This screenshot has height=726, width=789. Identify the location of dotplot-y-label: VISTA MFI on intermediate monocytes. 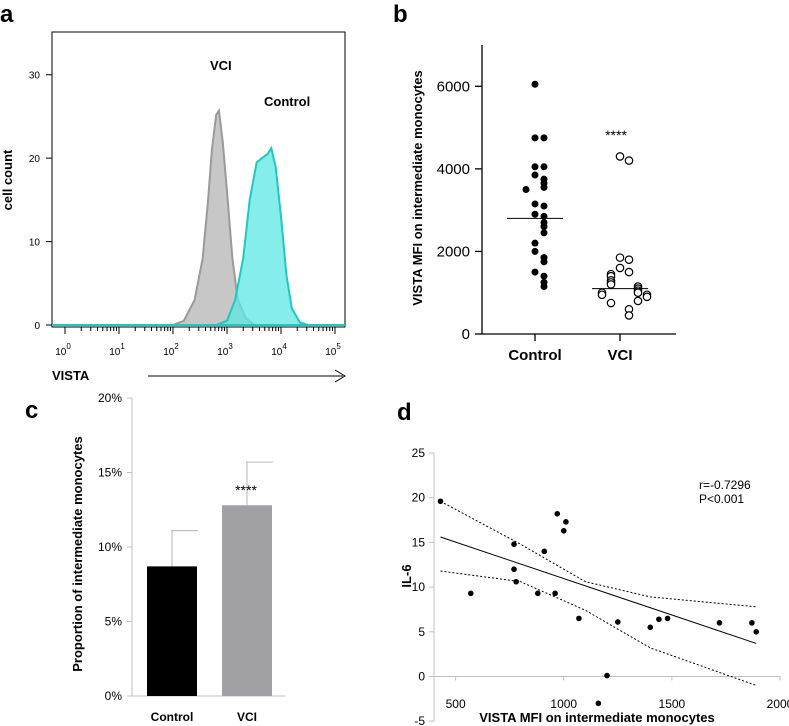
(417, 187).